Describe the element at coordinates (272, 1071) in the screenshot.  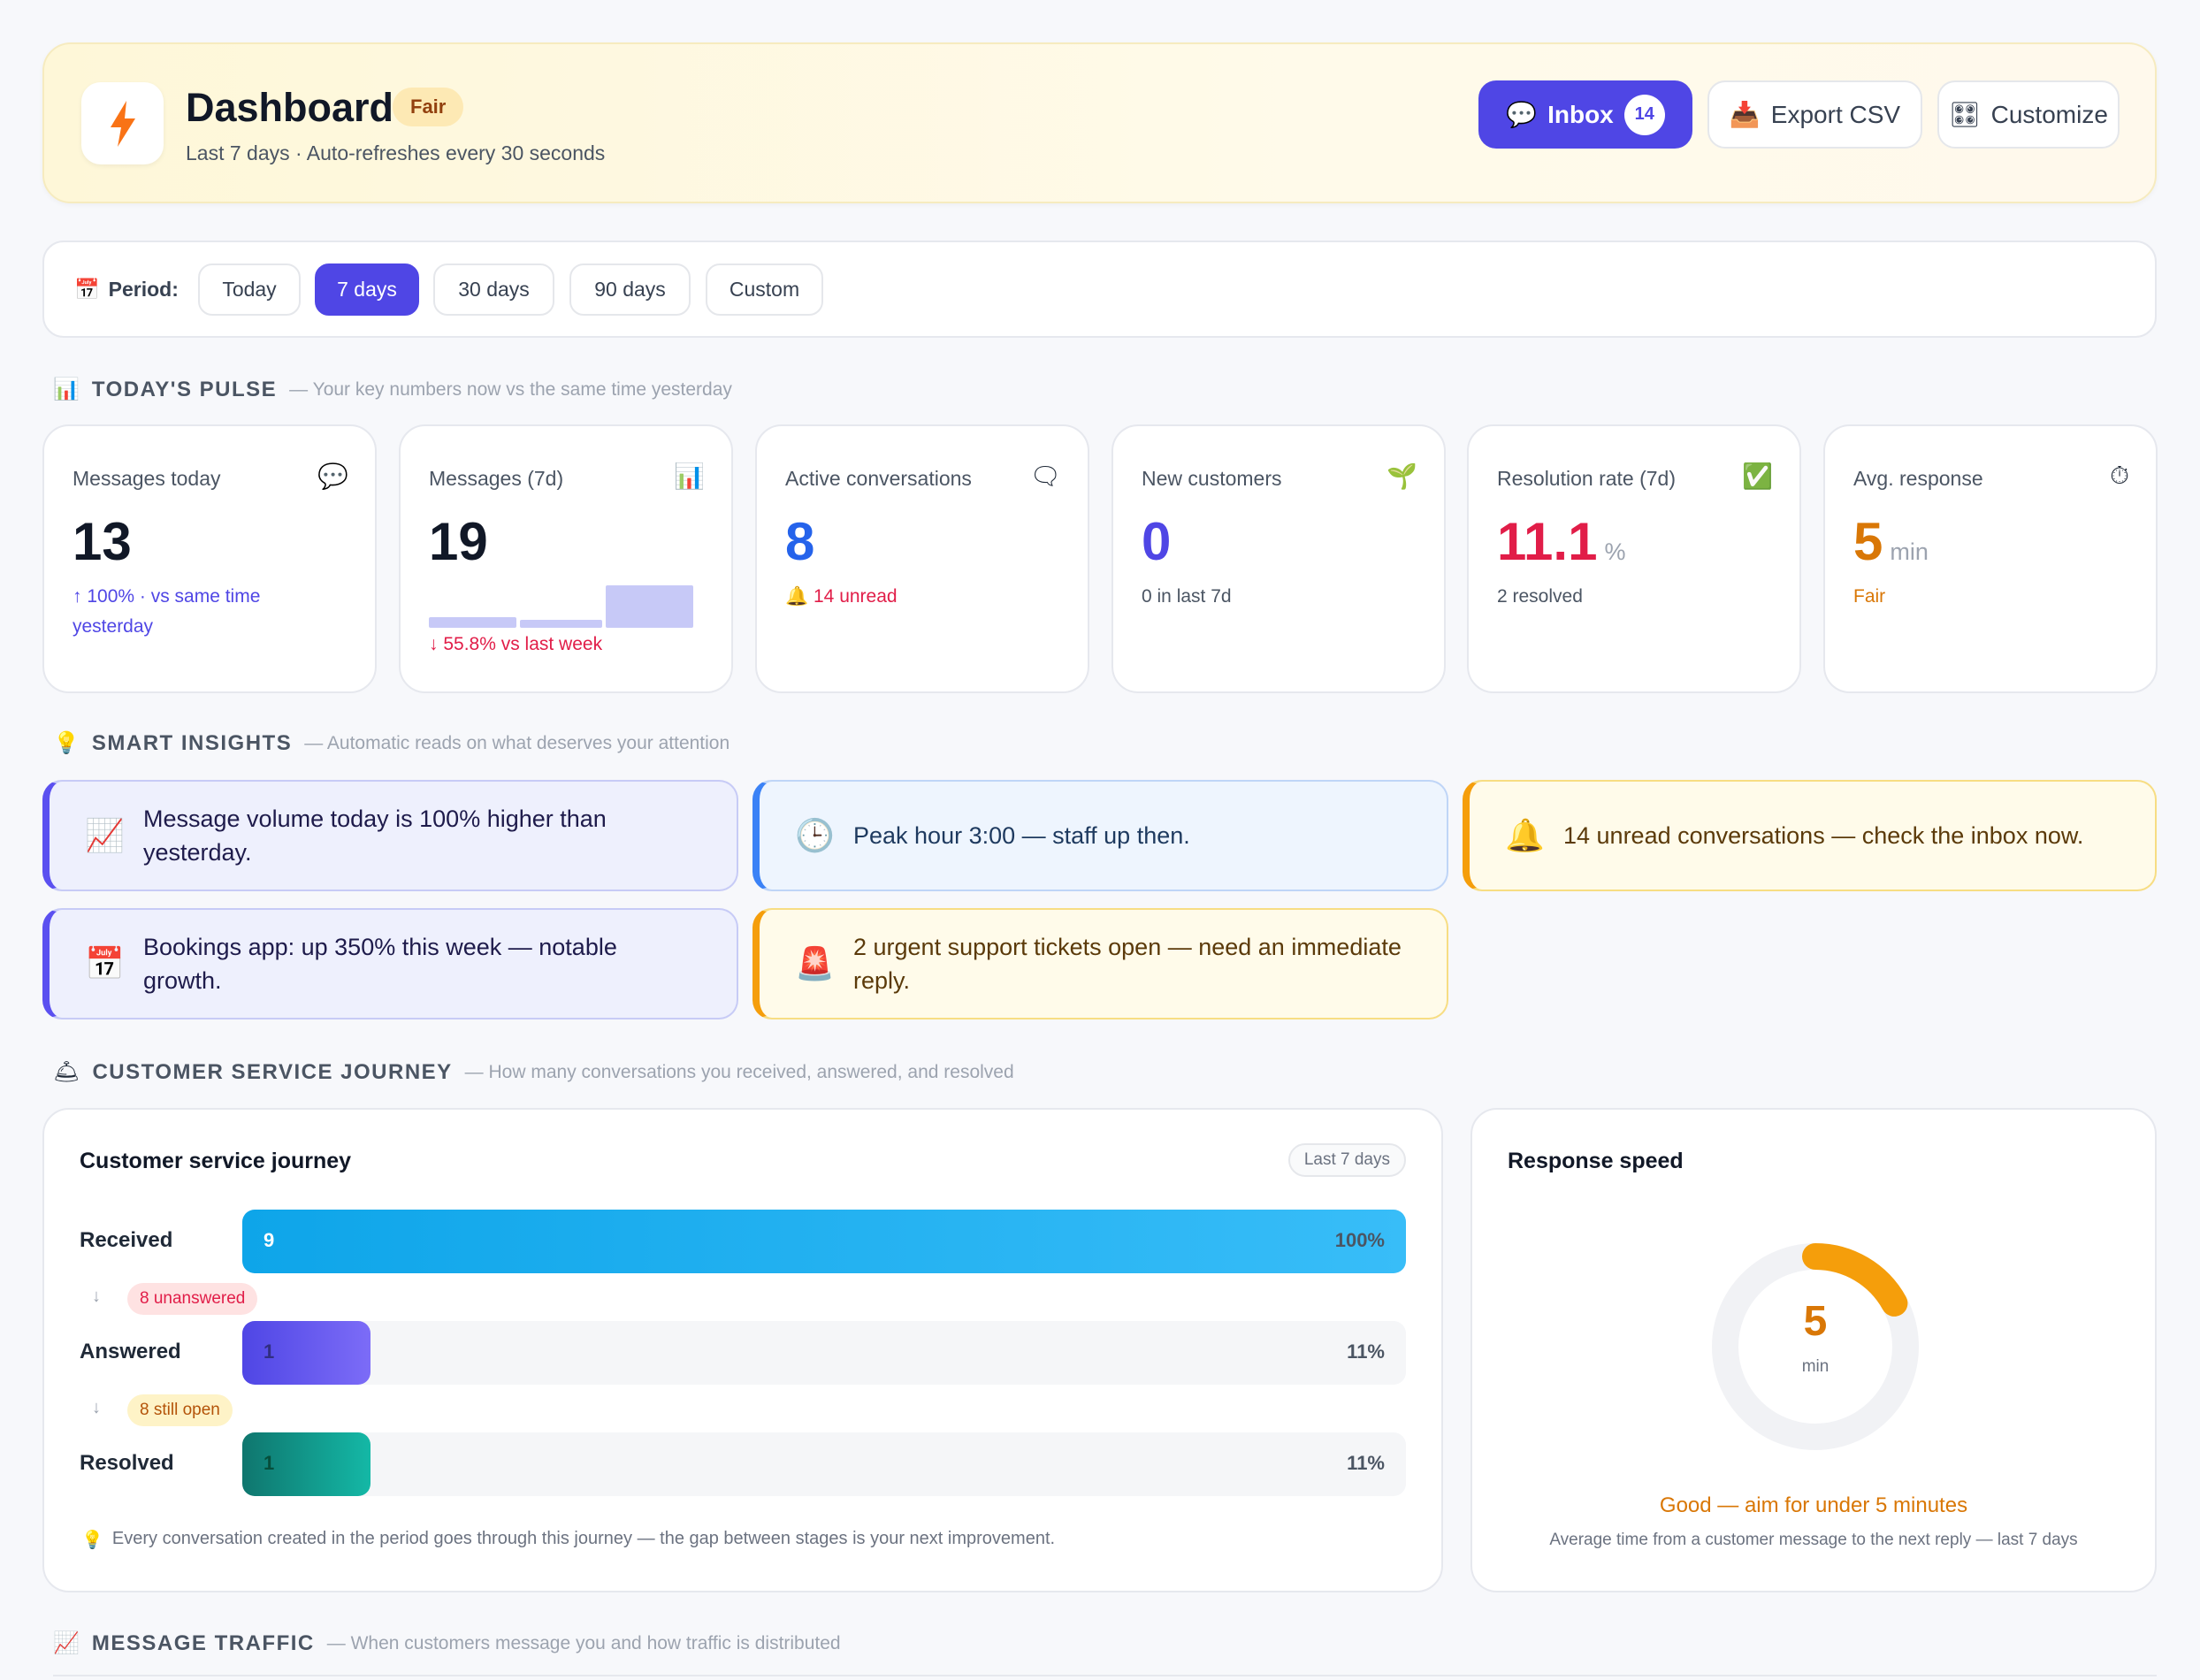
I see `section-title: CUSTOMER SERVICE JOURNEY` at that location.